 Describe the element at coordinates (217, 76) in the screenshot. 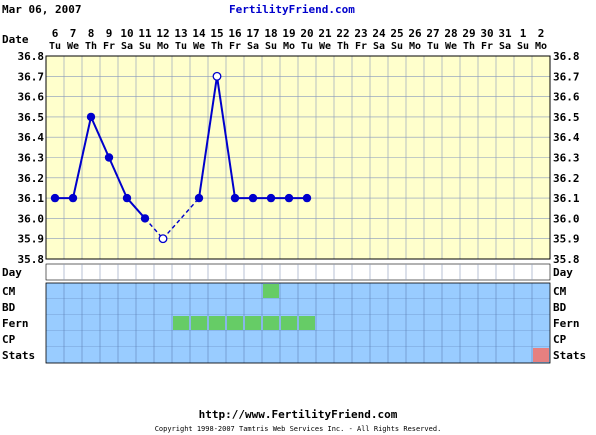

I see `temp-point-open` at that location.